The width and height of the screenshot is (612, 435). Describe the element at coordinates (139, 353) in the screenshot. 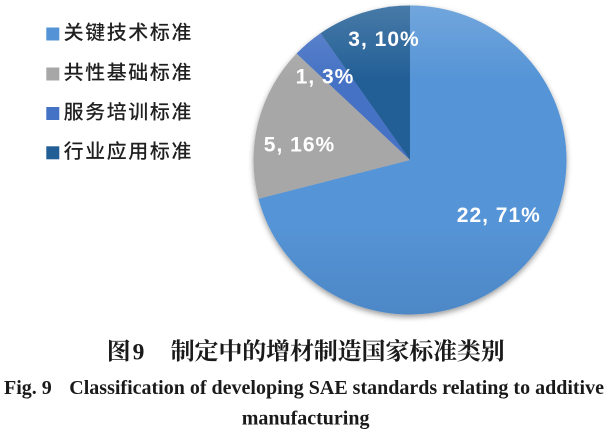

I see `svg-text: 9` at that location.